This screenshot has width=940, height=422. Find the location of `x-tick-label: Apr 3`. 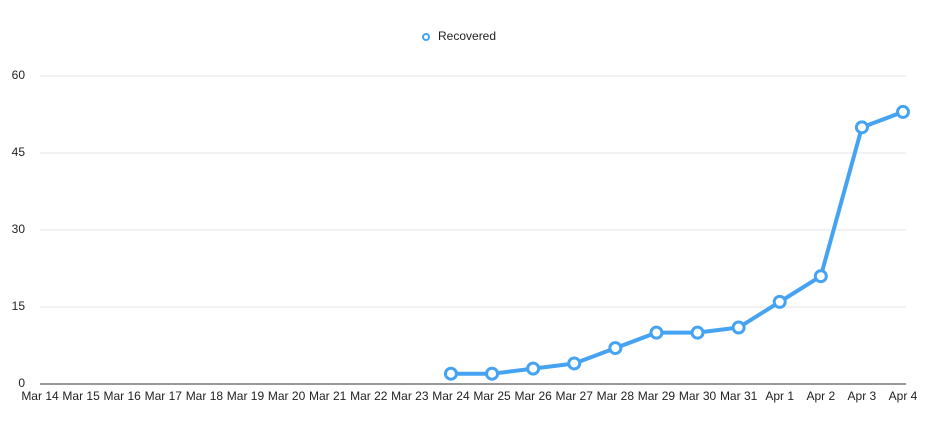

x-tick-label: Apr 3 is located at coordinates (862, 396).